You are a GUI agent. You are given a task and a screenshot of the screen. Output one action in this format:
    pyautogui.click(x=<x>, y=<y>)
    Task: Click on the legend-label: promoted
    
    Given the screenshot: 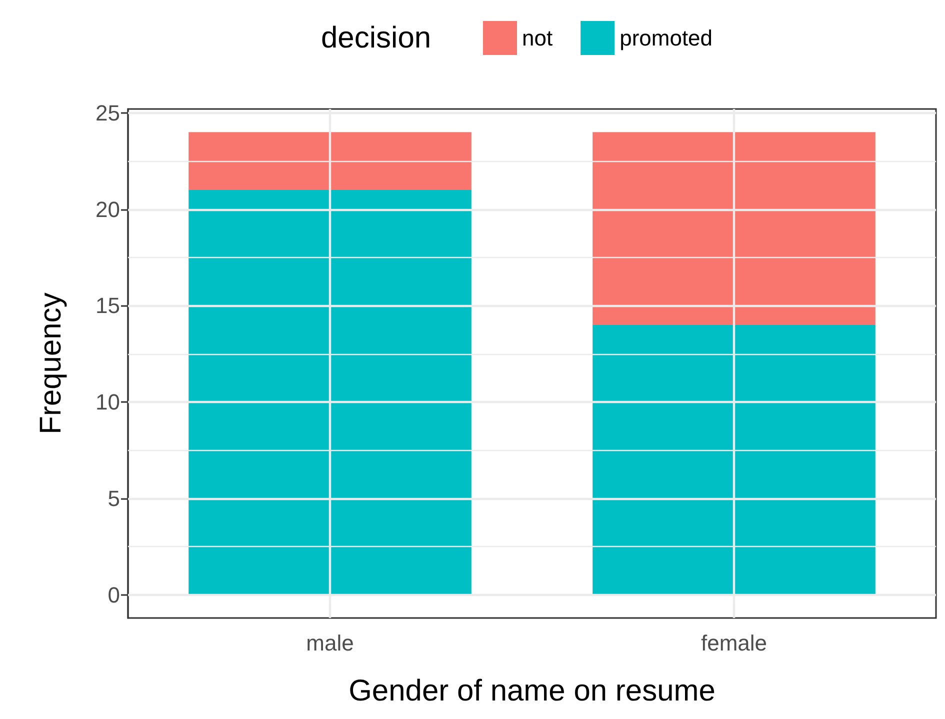 What is the action you would take?
    pyautogui.click(x=666, y=38)
    